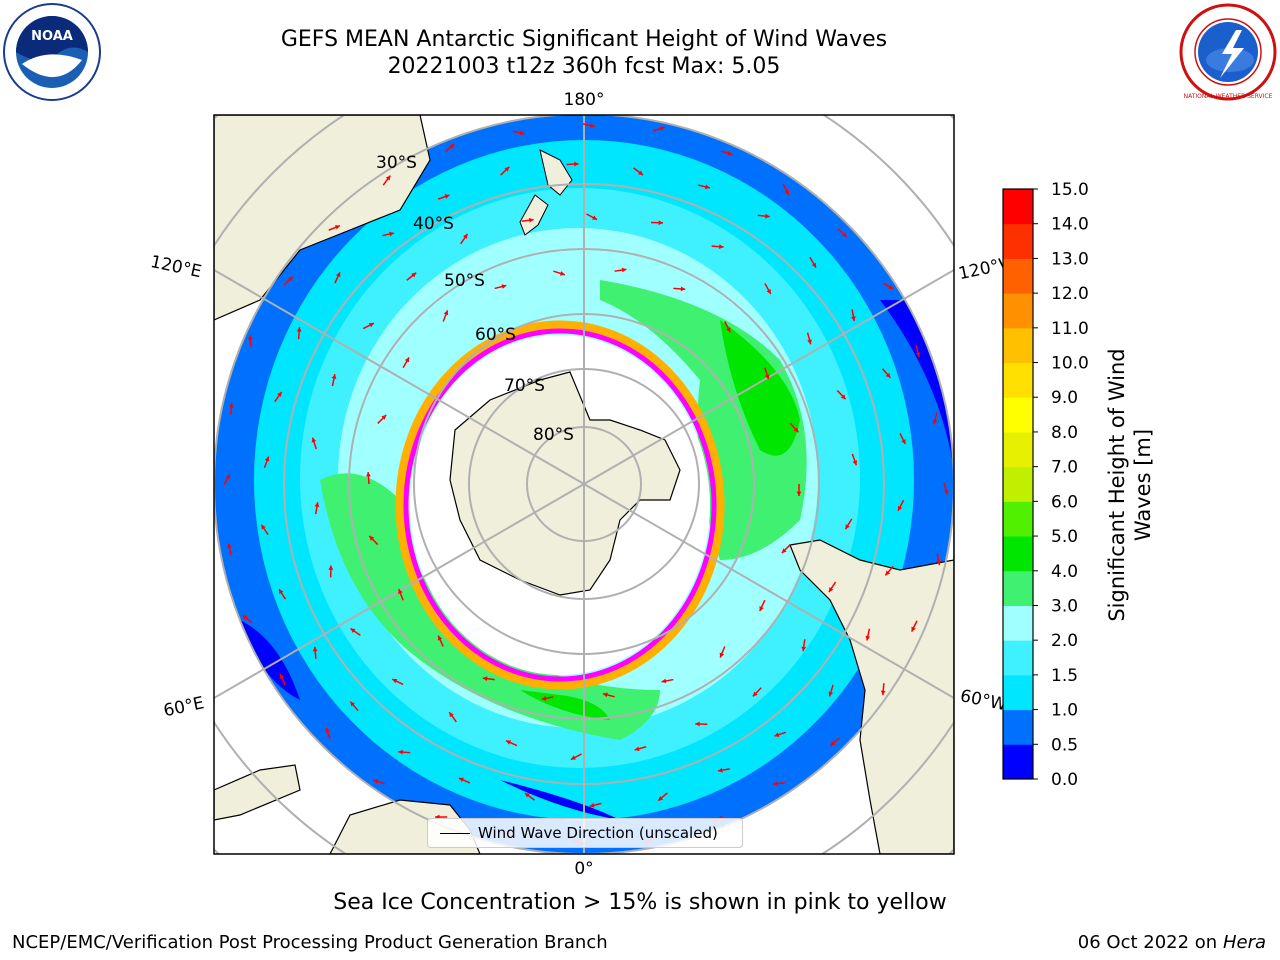 This screenshot has width=1280, height=960. I want to click on colorbar-tick-label: 14.0, so click(1070, 225).